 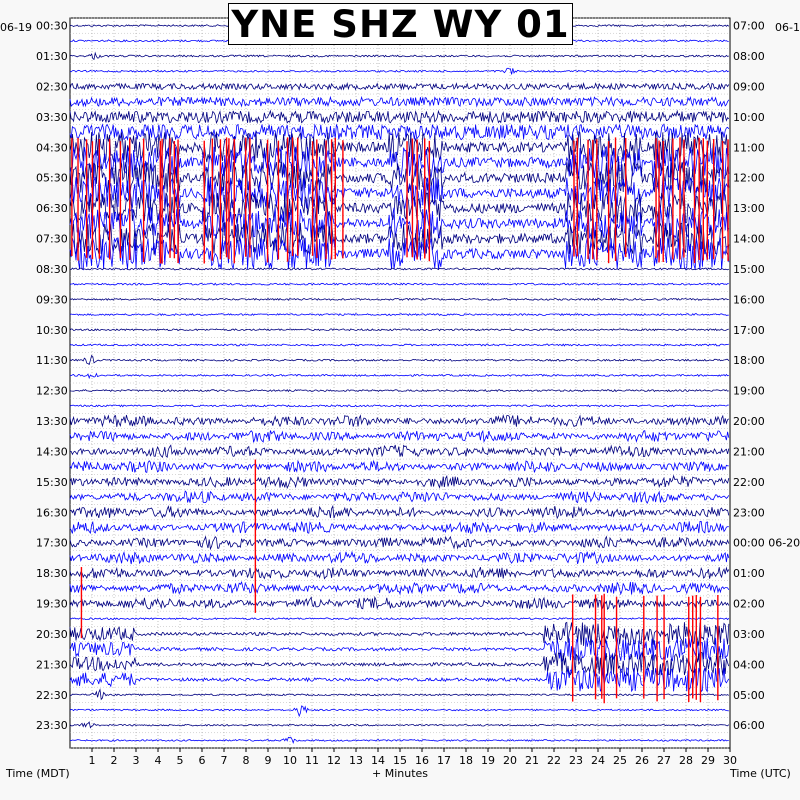 I want to click on x-tick-label: 21, so click(x=532, y=760).